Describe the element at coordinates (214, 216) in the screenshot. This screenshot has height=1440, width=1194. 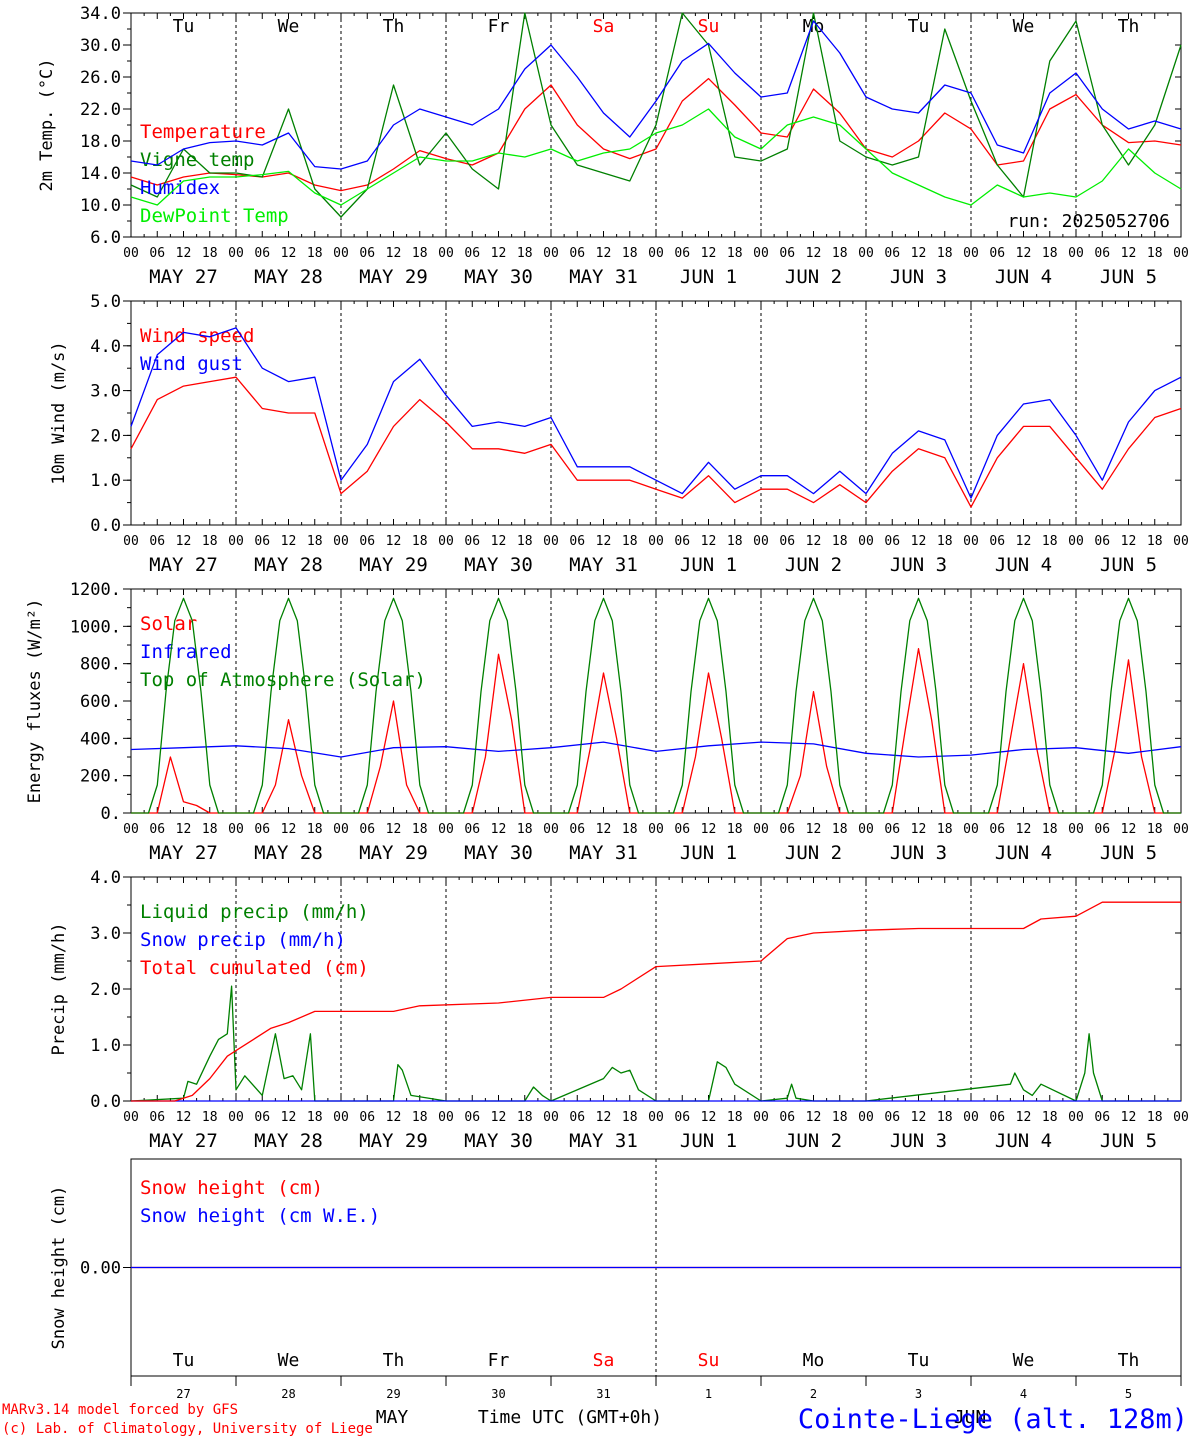
I see `legend-entry: DewPoint Temp` at that location.